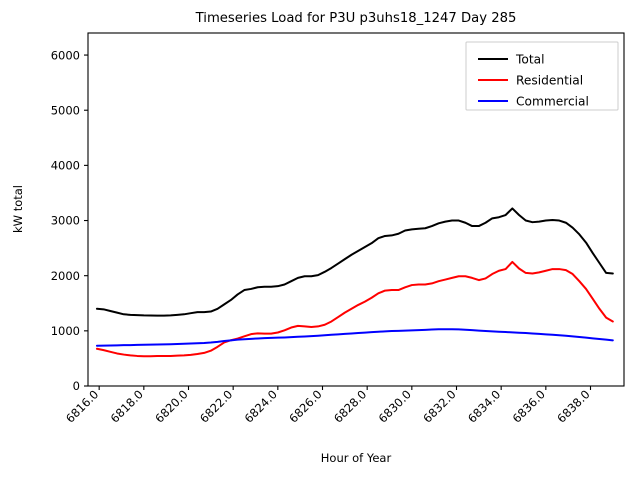 This screenshot has width=640, height=480. Describe the element at coordinates (552, 101) in the screenshot. I see `legend-label-commercial: Commercial` at that location.